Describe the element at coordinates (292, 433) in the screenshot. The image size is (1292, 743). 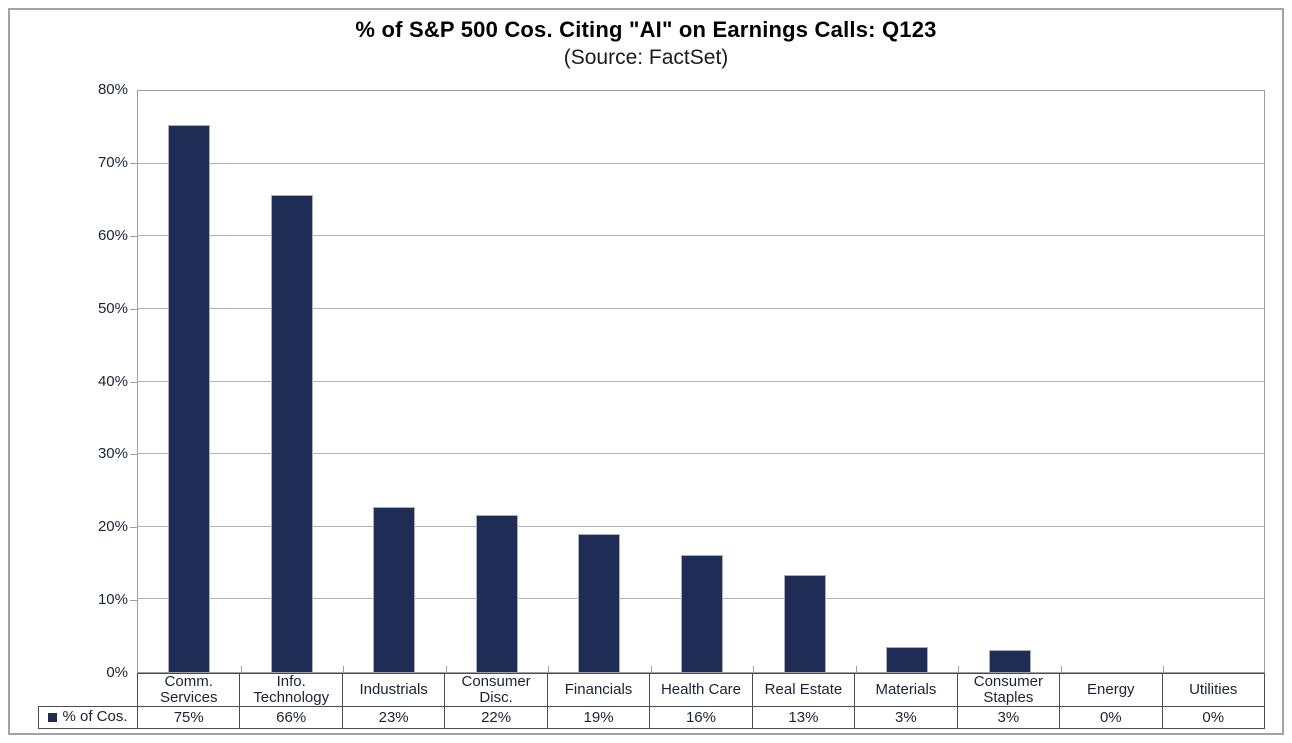
I see `bar-info-technology` at that location.